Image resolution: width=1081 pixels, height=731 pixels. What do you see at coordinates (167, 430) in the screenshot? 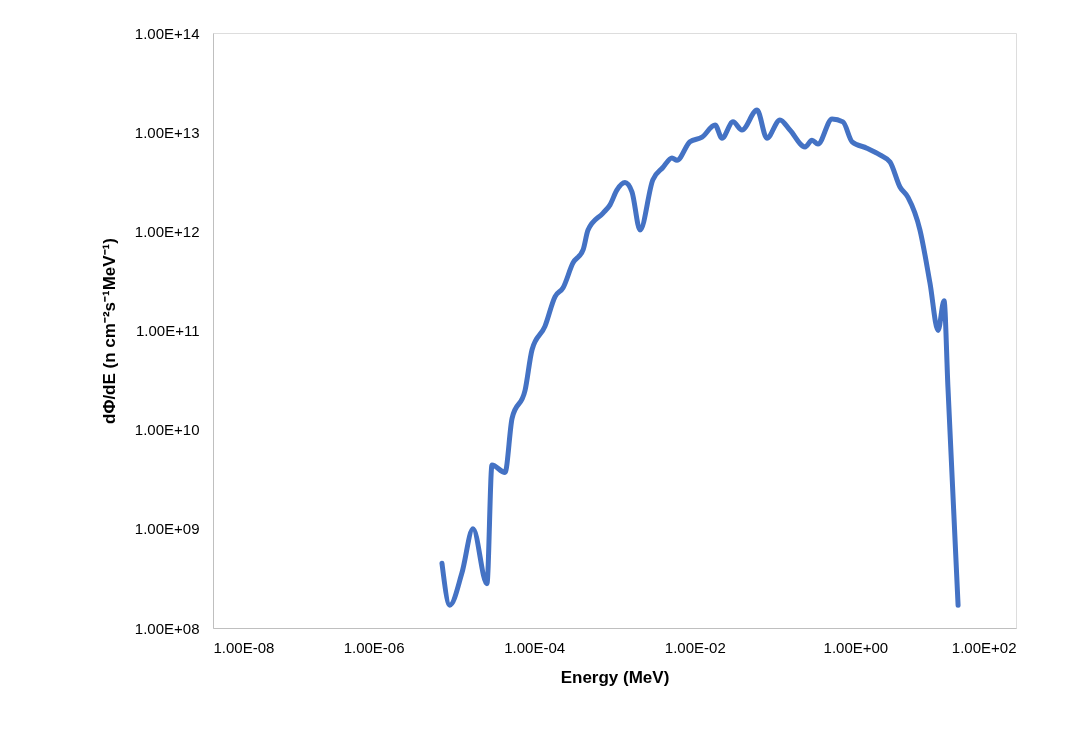
I see `y-tick-label: 1.00E+10` at bounding box center [167, 430].